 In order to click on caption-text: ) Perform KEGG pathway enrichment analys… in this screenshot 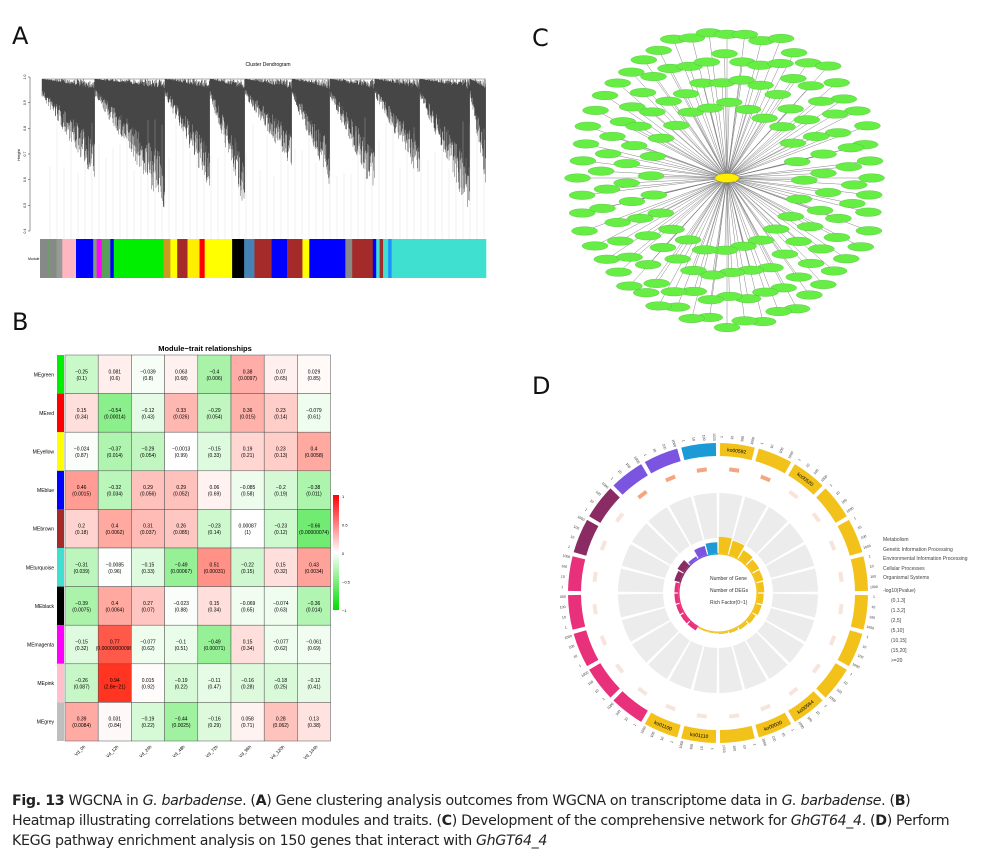, I will do `click(481, 831)`.